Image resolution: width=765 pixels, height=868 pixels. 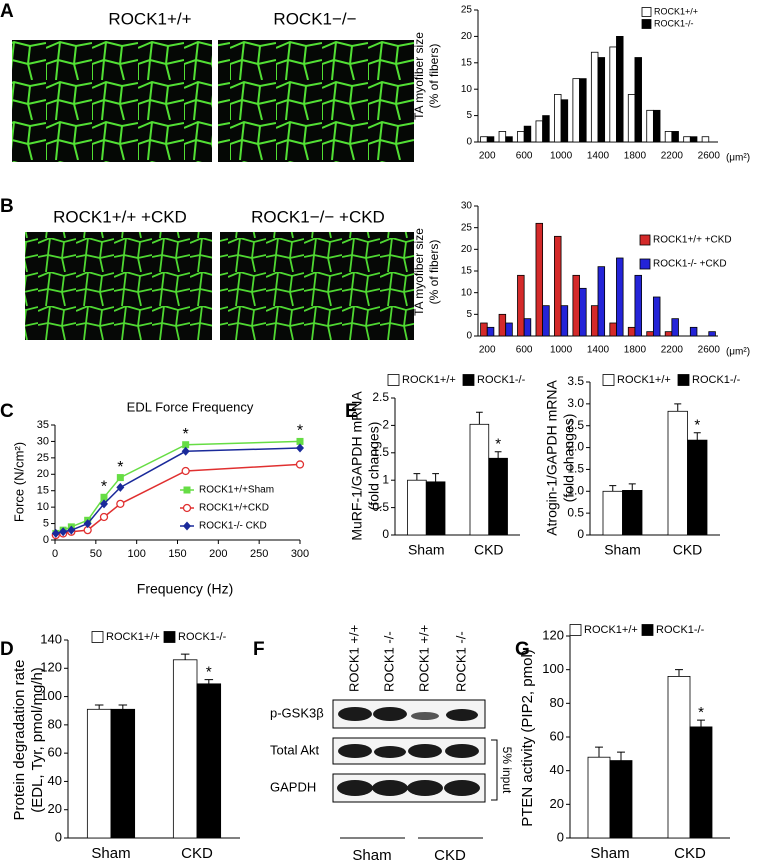 What do you see at coordinates (293, 786) in the screenshot?
I see `row-label: GAPDH` at bounding box center [293, 786].